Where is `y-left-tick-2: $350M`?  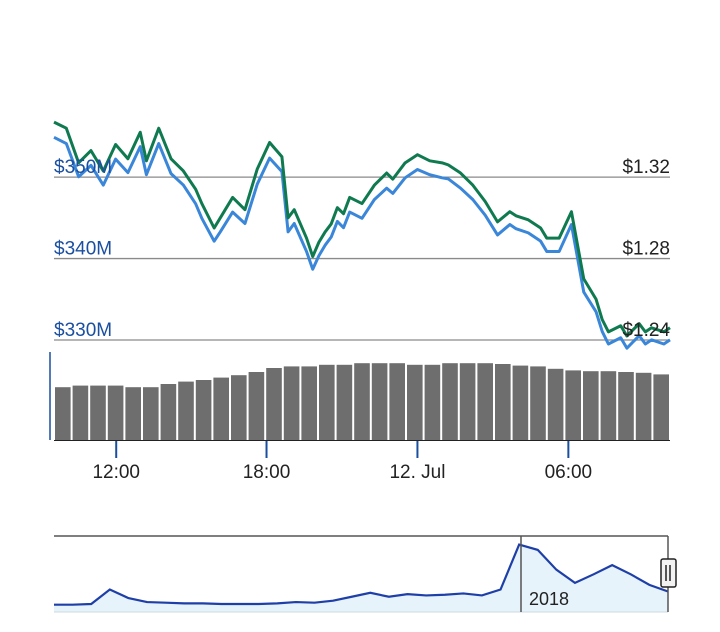 y-left-tick-2: $350M is located at coordinates (83, 167).